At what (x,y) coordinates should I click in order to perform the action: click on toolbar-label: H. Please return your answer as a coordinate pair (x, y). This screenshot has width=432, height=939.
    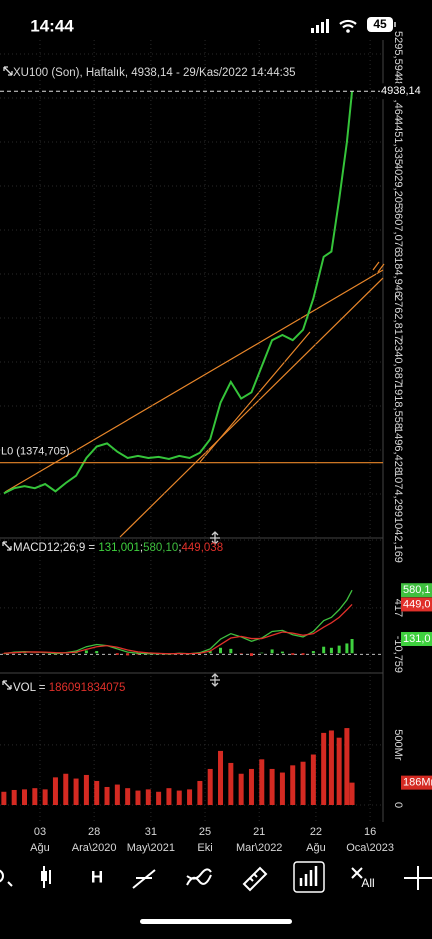
    Looking at the image, I should click on (97, 876).